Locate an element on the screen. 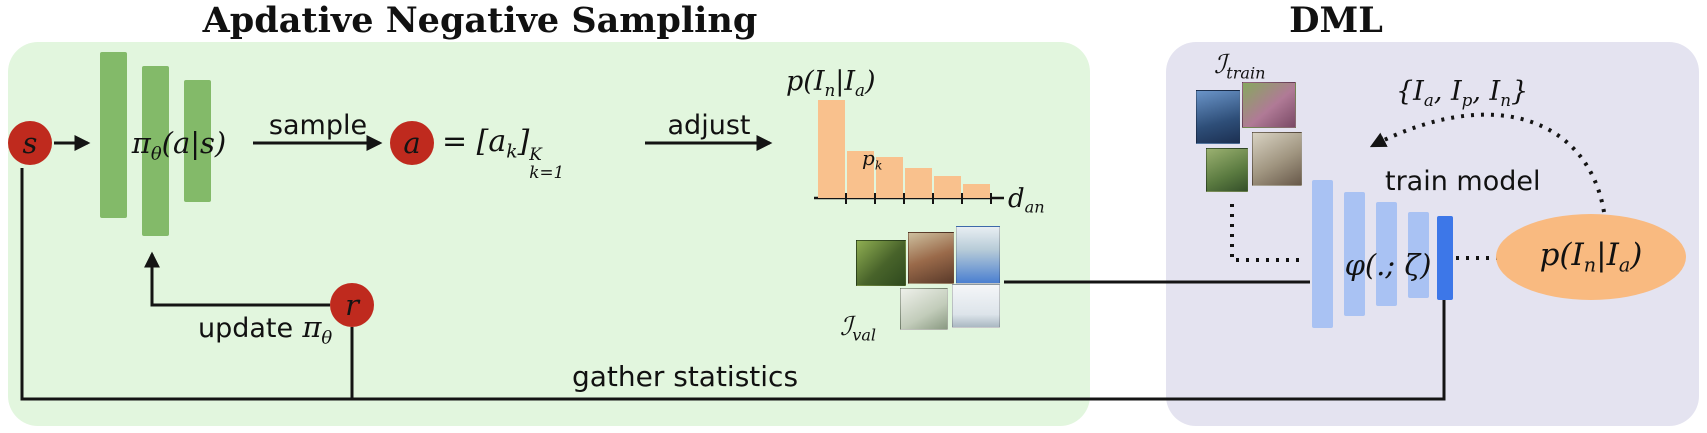  train-model-label: train model is located at coordinates (1463, 181).